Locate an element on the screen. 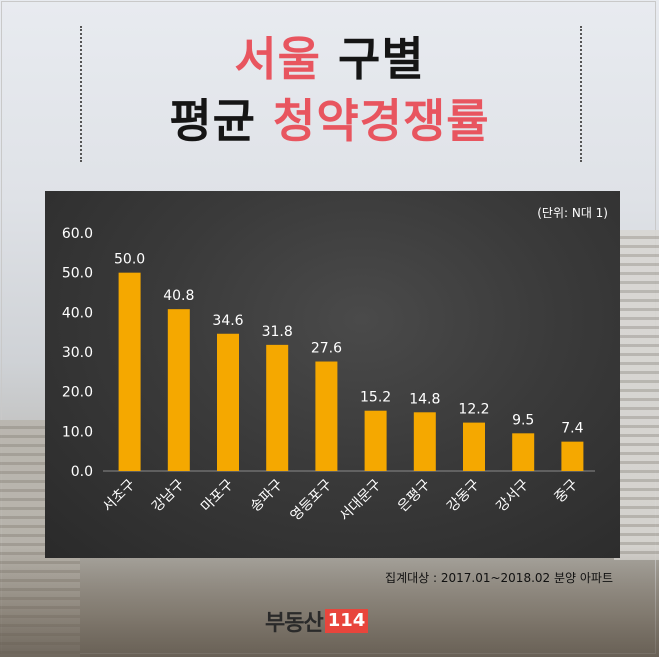 Image resolution: width=659 pixels, height=657 pixels. title-average: 평균 is located at coordinates (212, 121).